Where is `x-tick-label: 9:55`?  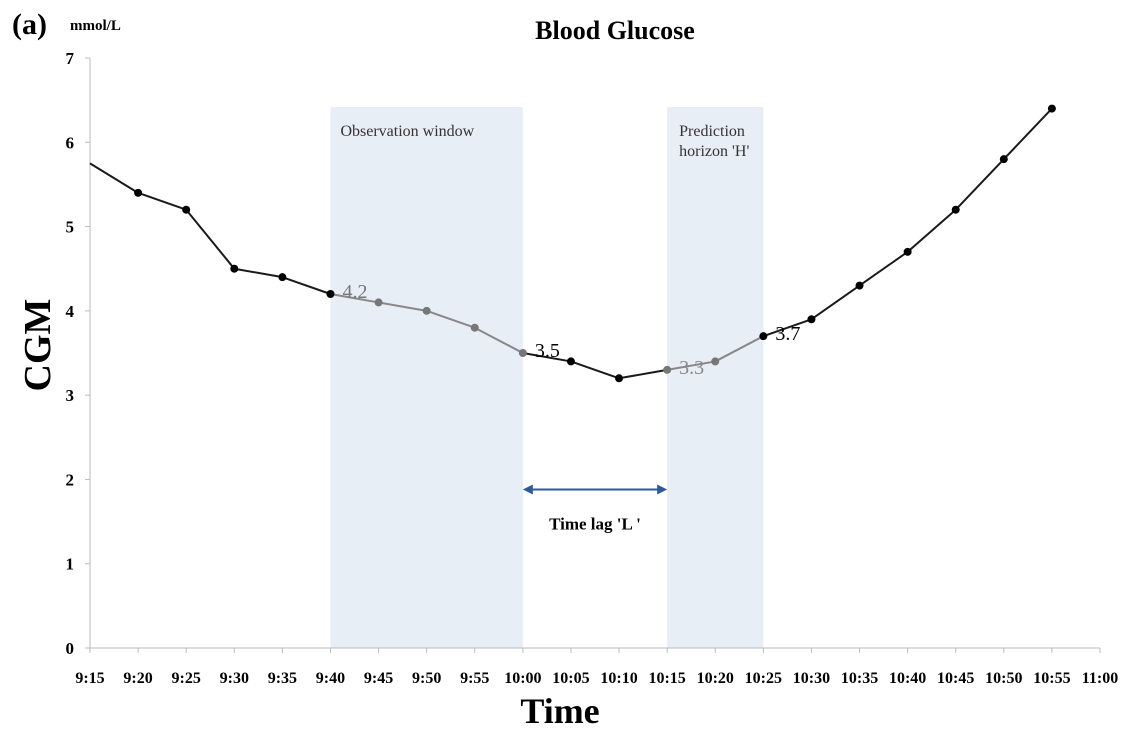 x-tick-label: 9:55 is located at coordinates (474, 678).